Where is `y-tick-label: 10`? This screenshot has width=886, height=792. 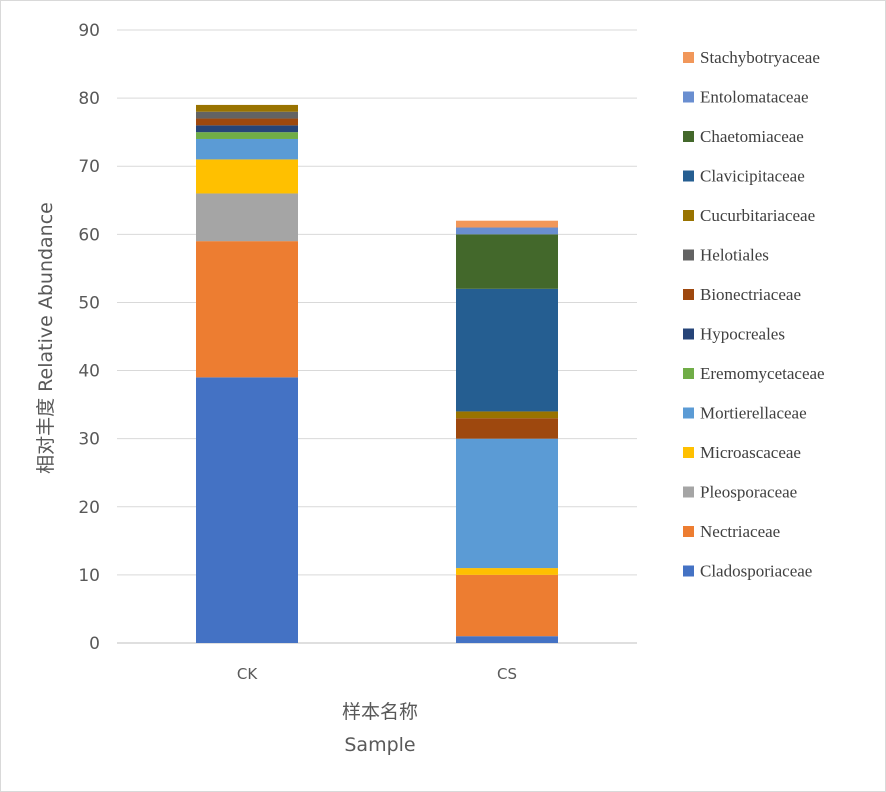
y-tick-label: 10 is located at coordinates (89, 576).